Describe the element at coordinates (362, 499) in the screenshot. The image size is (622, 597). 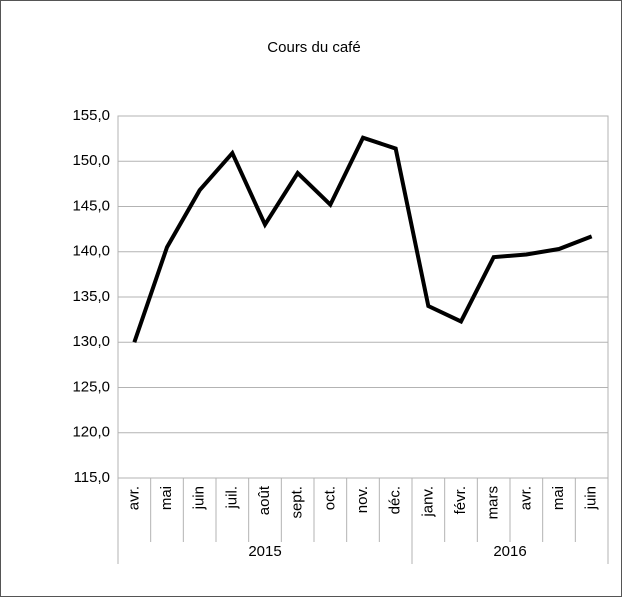
I see `x-tick-label: nov.` at that location.